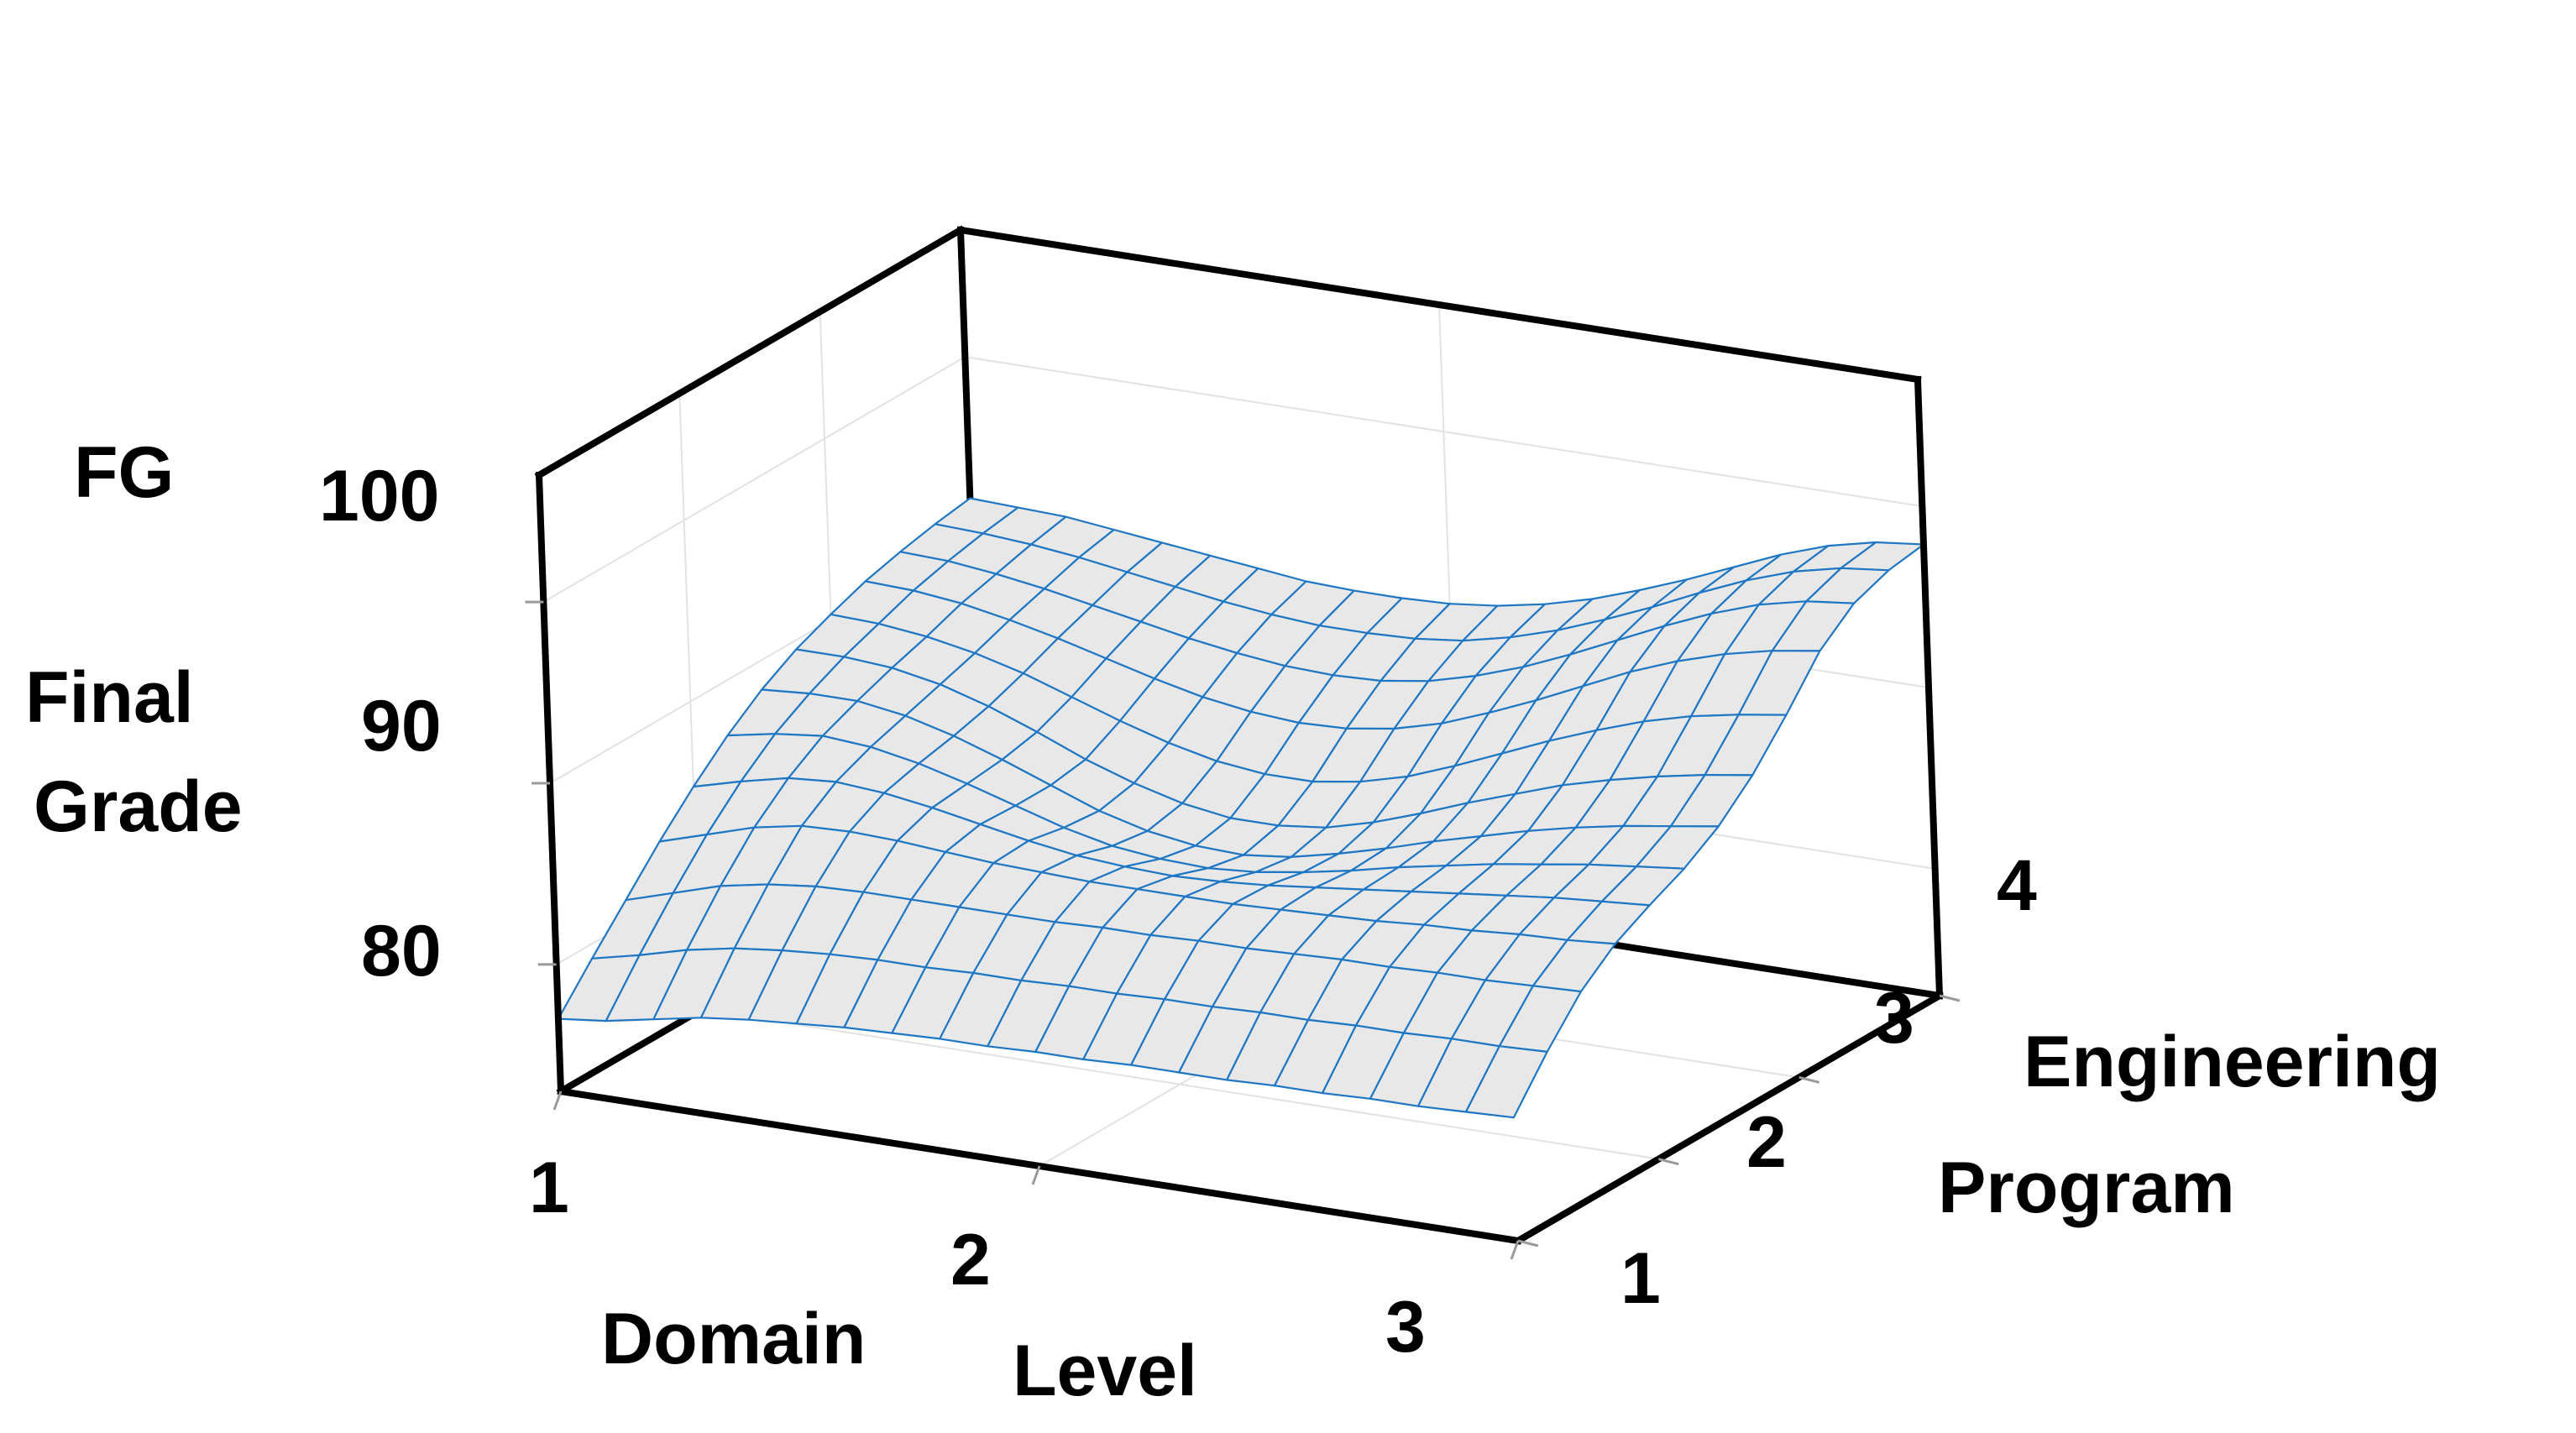  What do you see at coordinates (1506, 1082) in the screenshot?
I see `surface-patch` at bounding box center [1506, 1082].